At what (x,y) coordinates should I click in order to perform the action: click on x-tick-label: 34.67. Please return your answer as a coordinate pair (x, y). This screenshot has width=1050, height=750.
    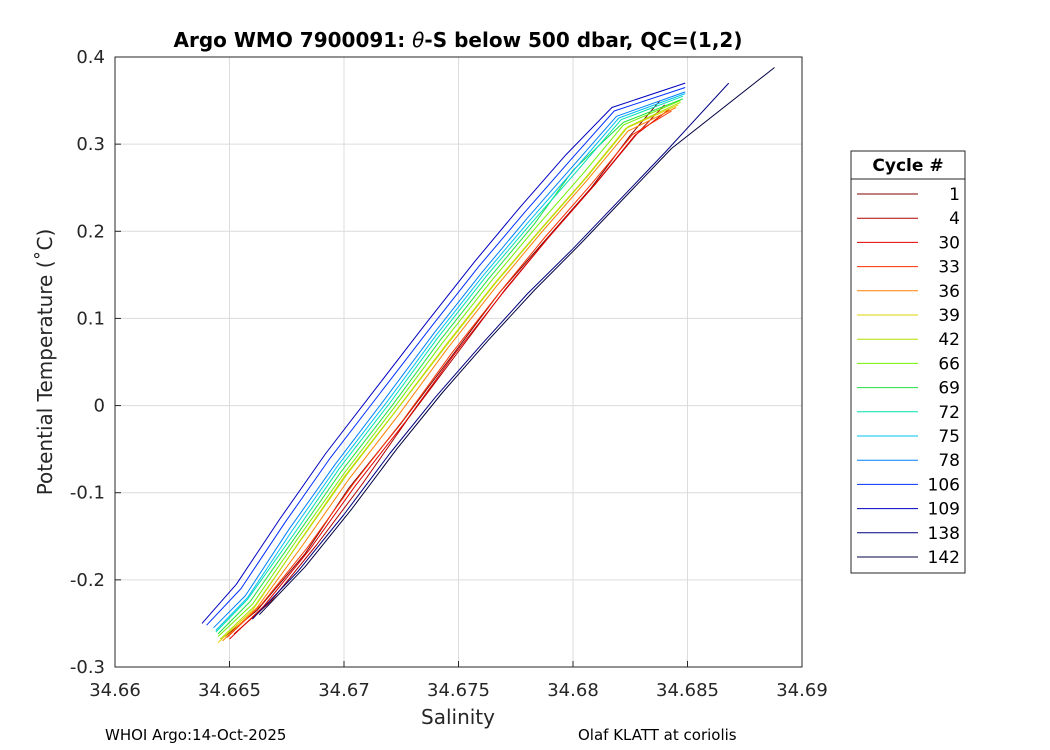
    Looking at the image, I should click on (344, 690).